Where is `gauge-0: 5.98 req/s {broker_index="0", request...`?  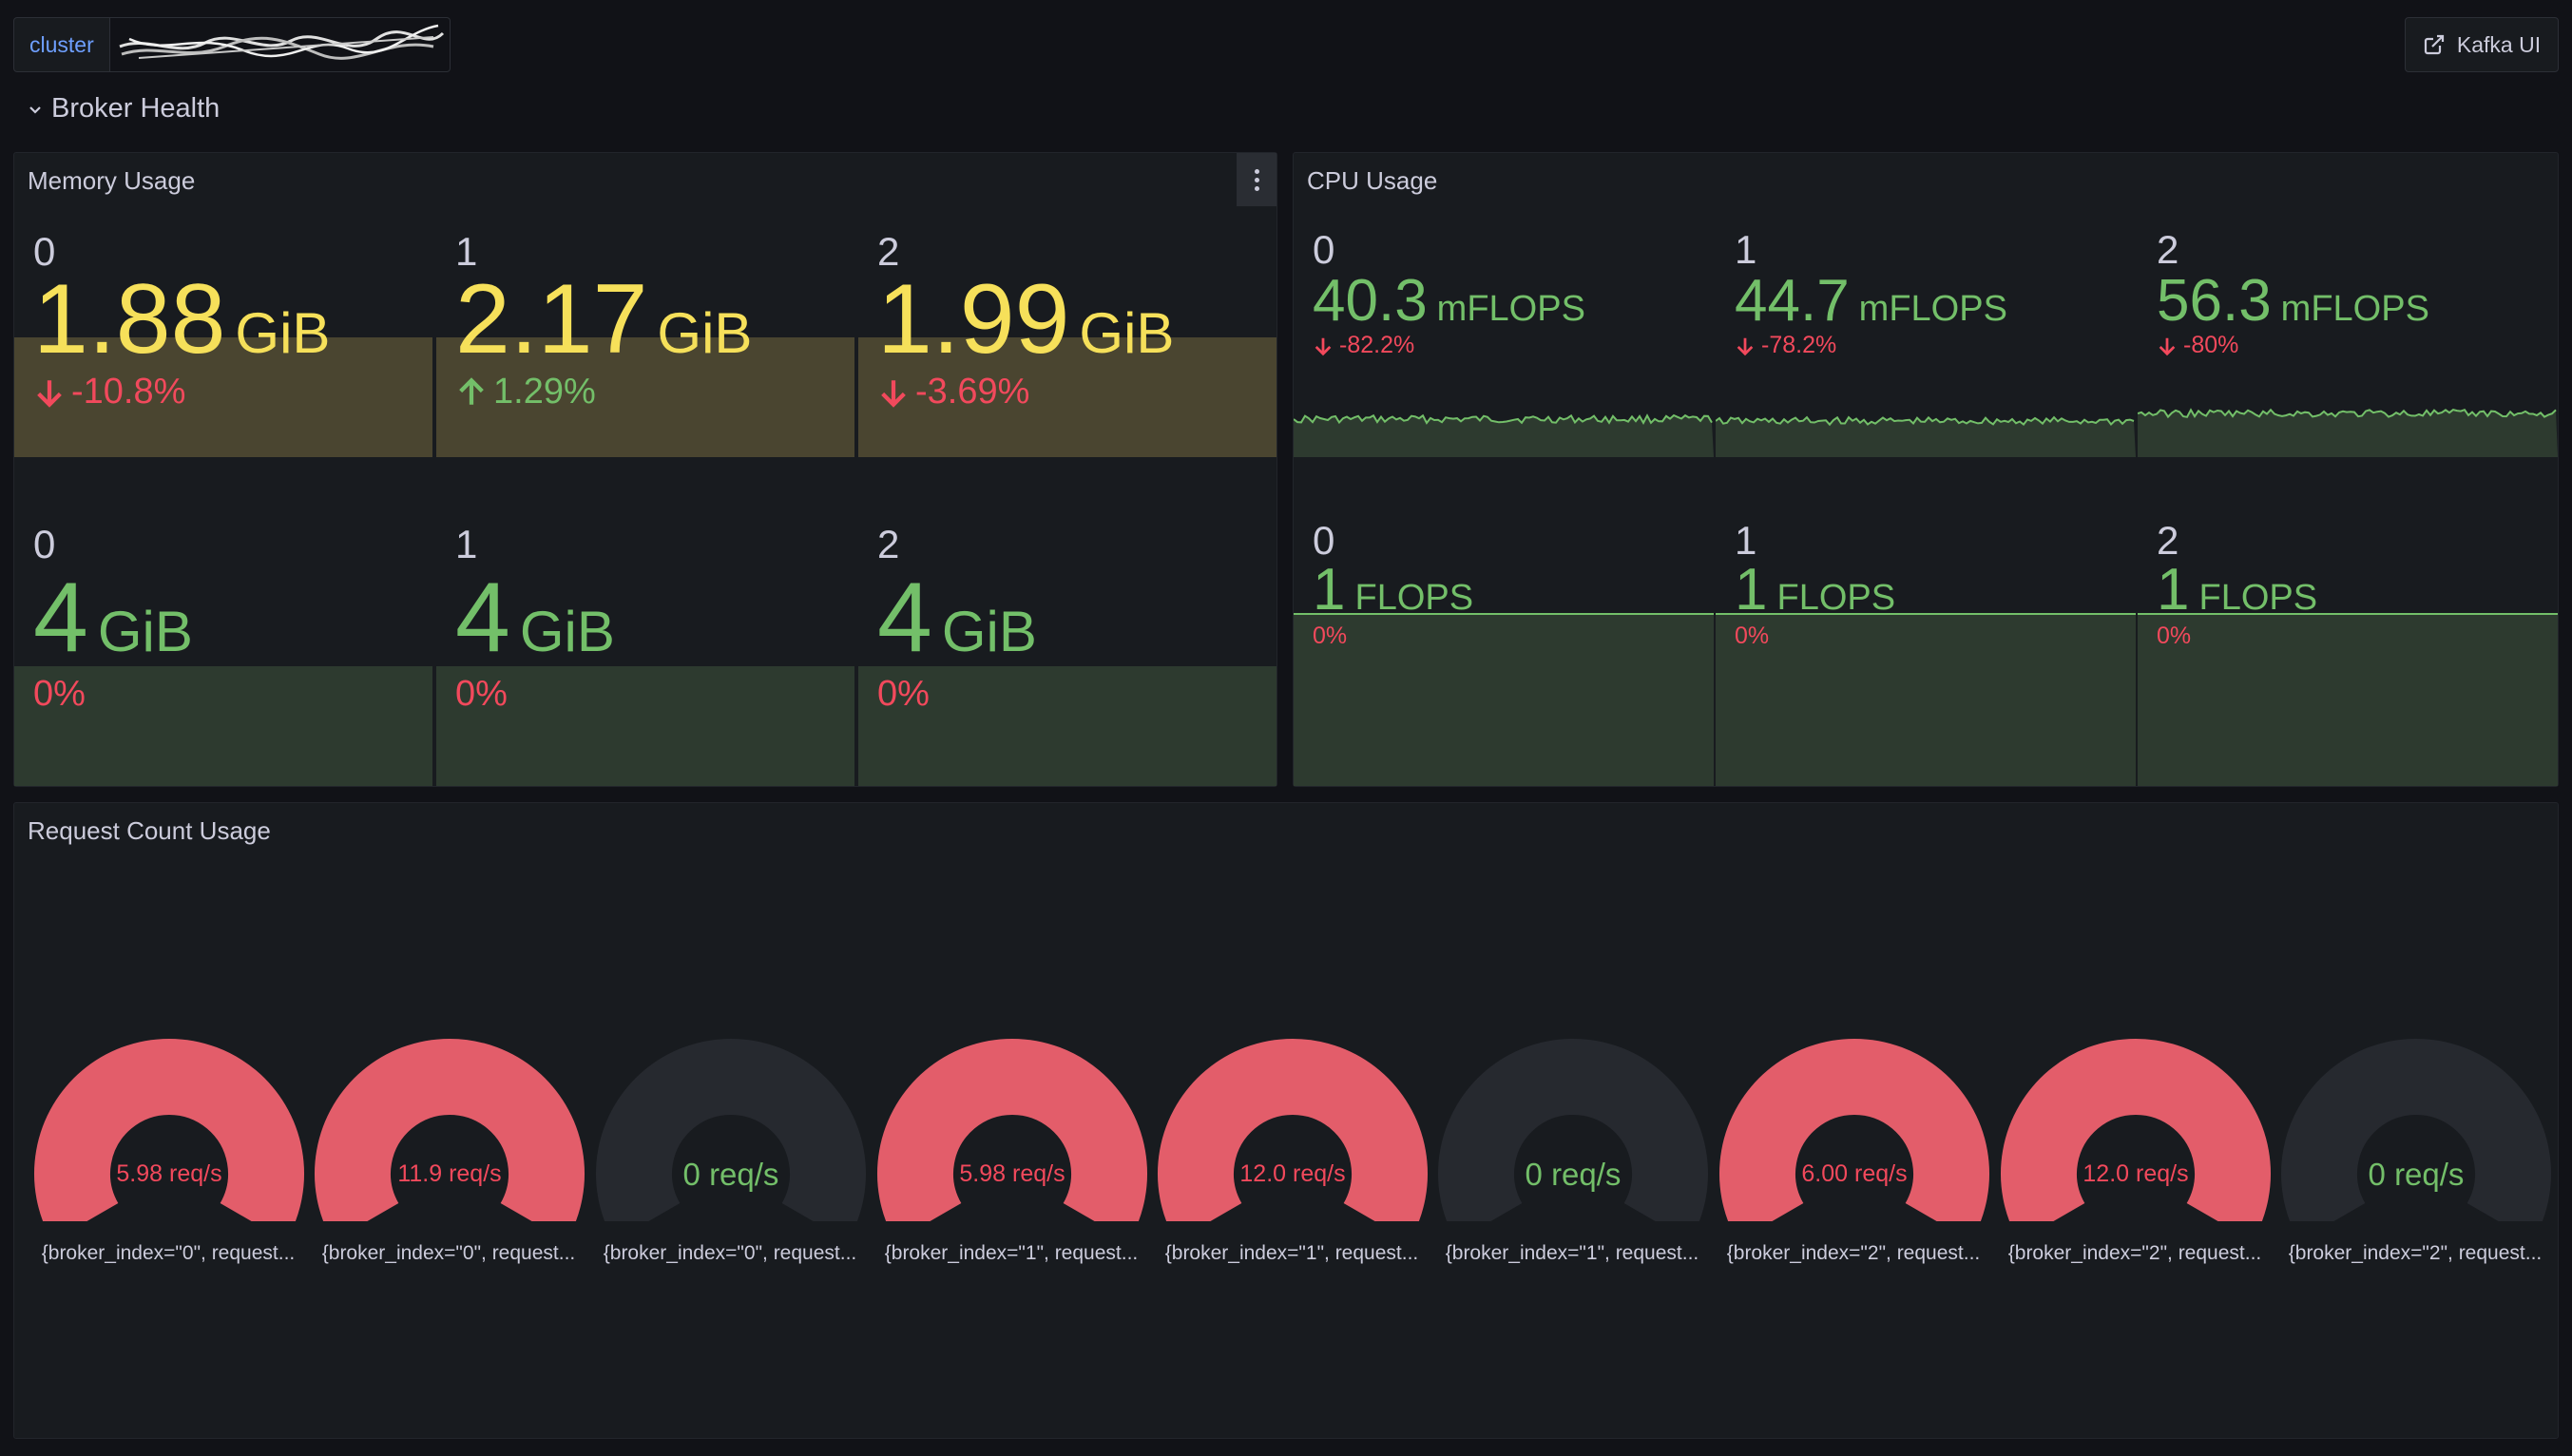
gauge-0: 5.98 req/s {broker_index="0", request... is located at coordinates (169, 1173).